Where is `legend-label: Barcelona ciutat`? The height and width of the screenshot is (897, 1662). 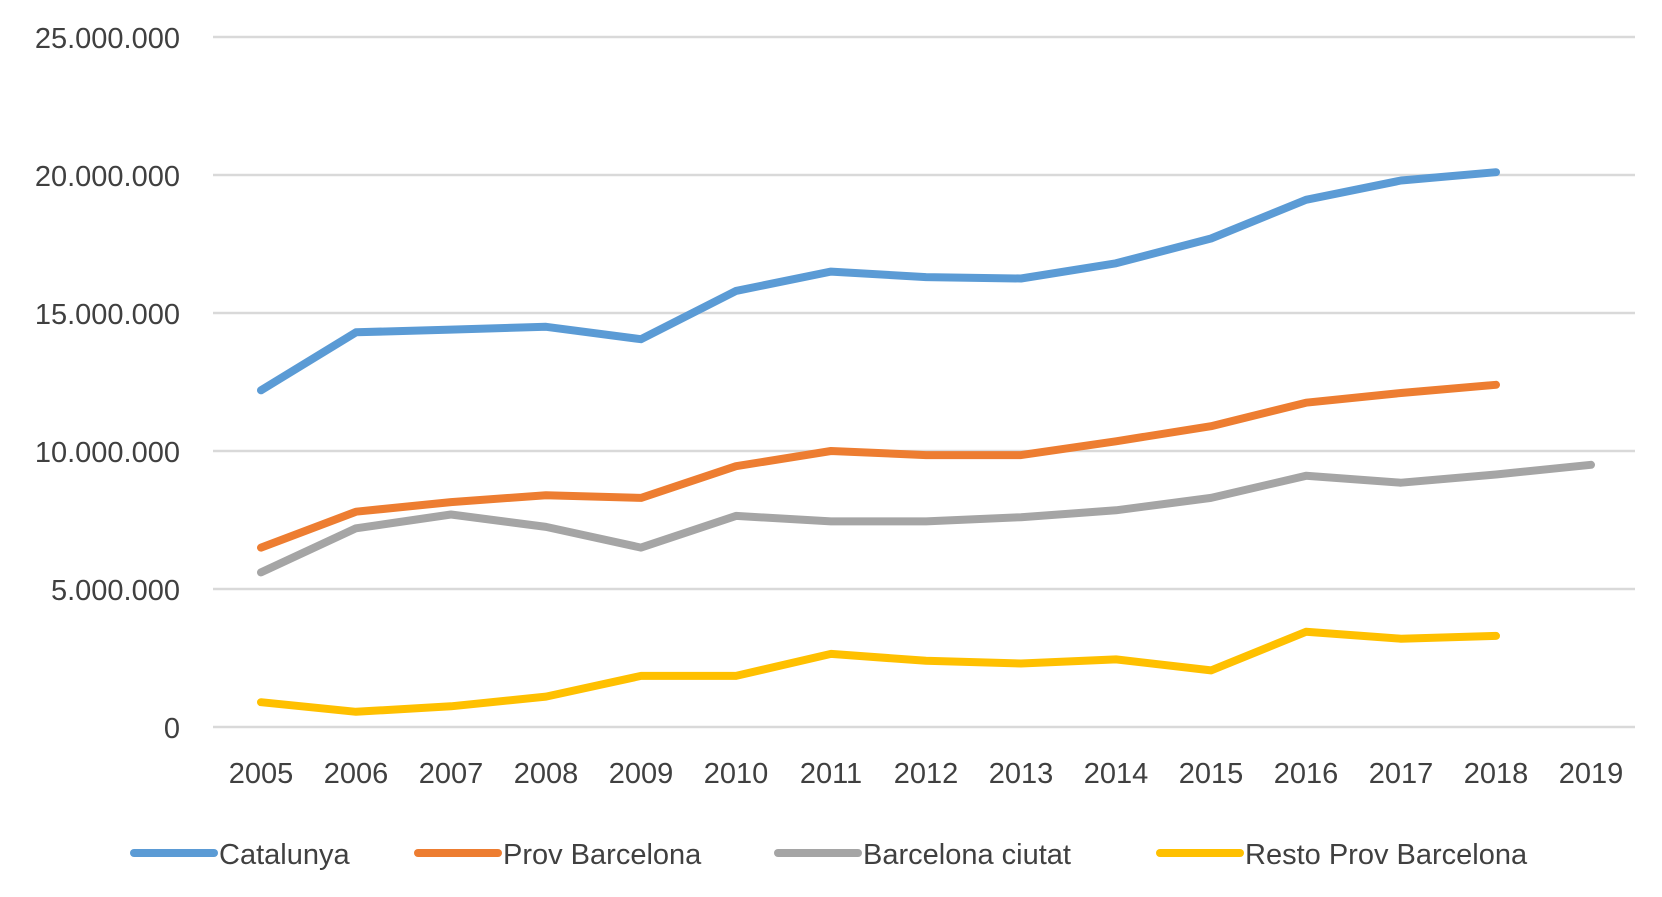
legend-label: Barcelona ciutat is located at coordinates (967, 855).